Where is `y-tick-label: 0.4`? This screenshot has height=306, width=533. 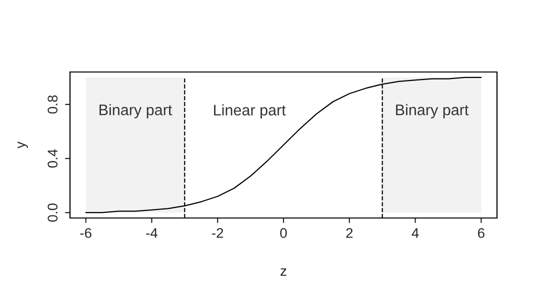
y-tick-label: 0.4 is located at coordinates (53, 158).